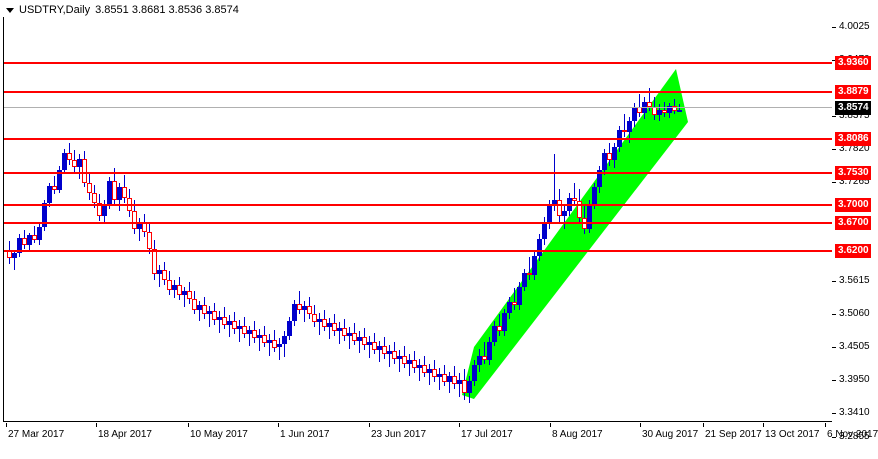 The height and width of the screenshot is (459, 878). I want to click on level-price-label: 3.7530, so click(853, 173).